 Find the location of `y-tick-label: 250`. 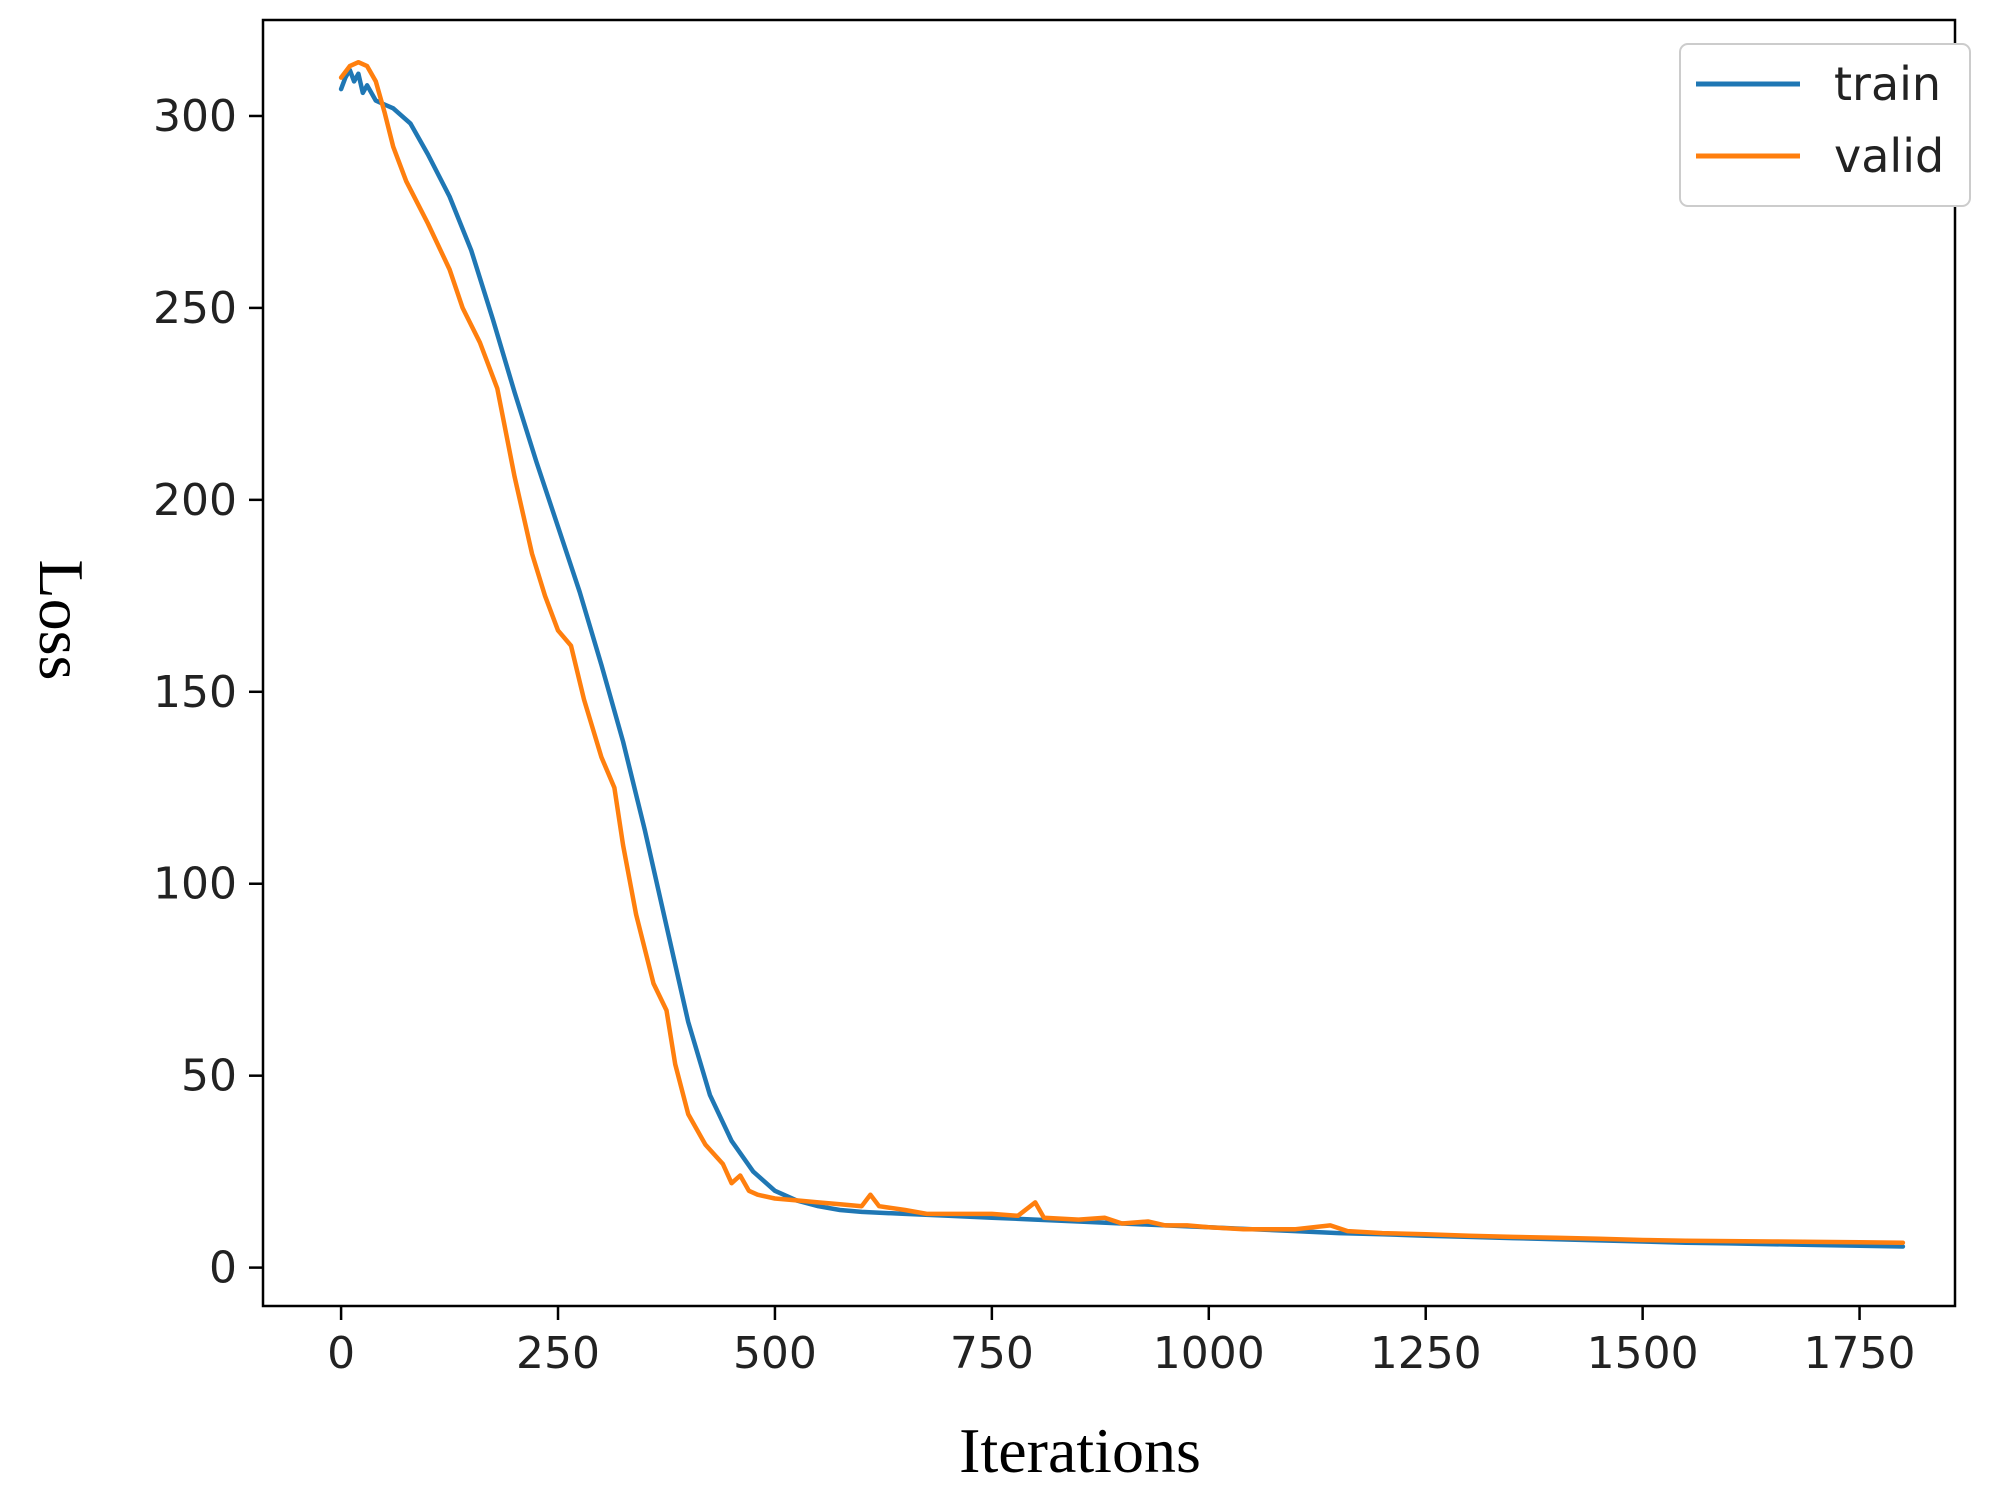

y-tick-label: 250 is located at coordinates (195, 308).